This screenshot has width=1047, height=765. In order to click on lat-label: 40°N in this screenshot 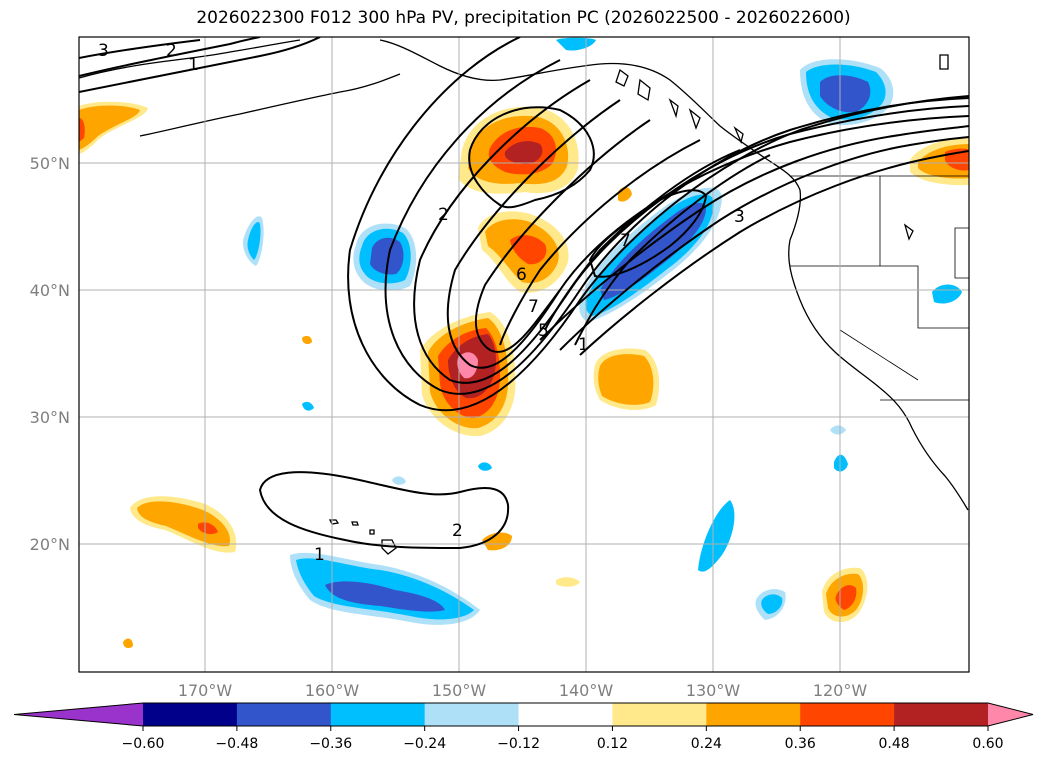, I will do `click(50, 290)`.